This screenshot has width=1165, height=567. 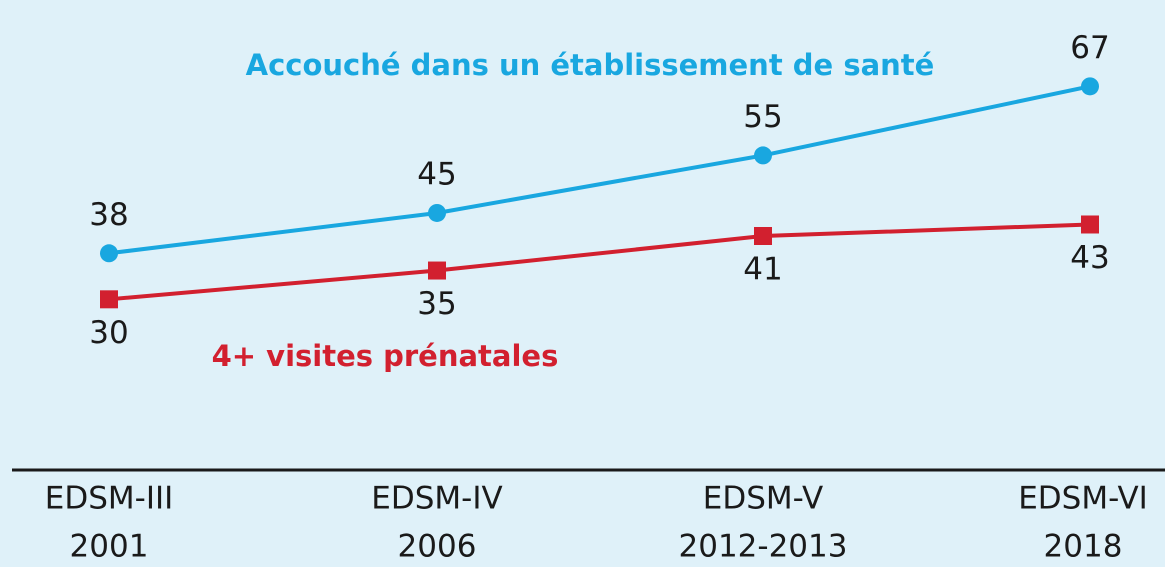 I want to click on data-label: 38, so click(x=108, y=215).